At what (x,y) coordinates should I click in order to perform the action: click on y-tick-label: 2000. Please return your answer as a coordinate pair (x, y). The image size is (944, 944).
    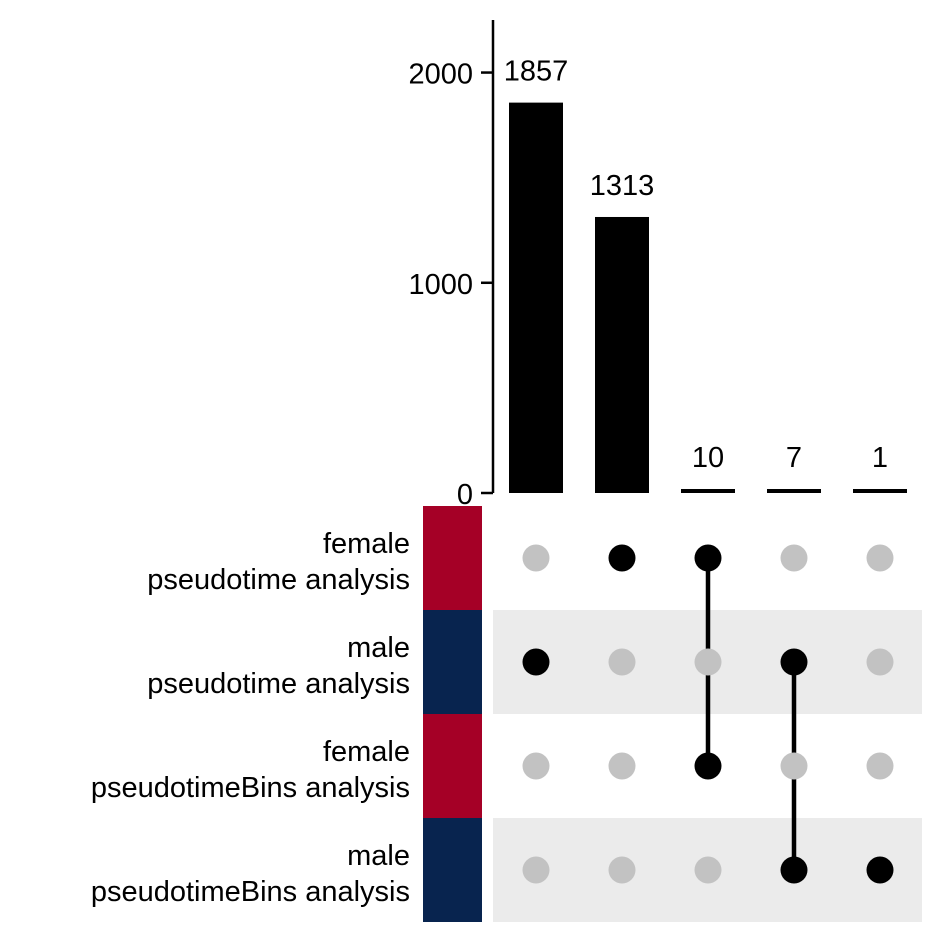
    Looking at the image, I should click on (440, 75).